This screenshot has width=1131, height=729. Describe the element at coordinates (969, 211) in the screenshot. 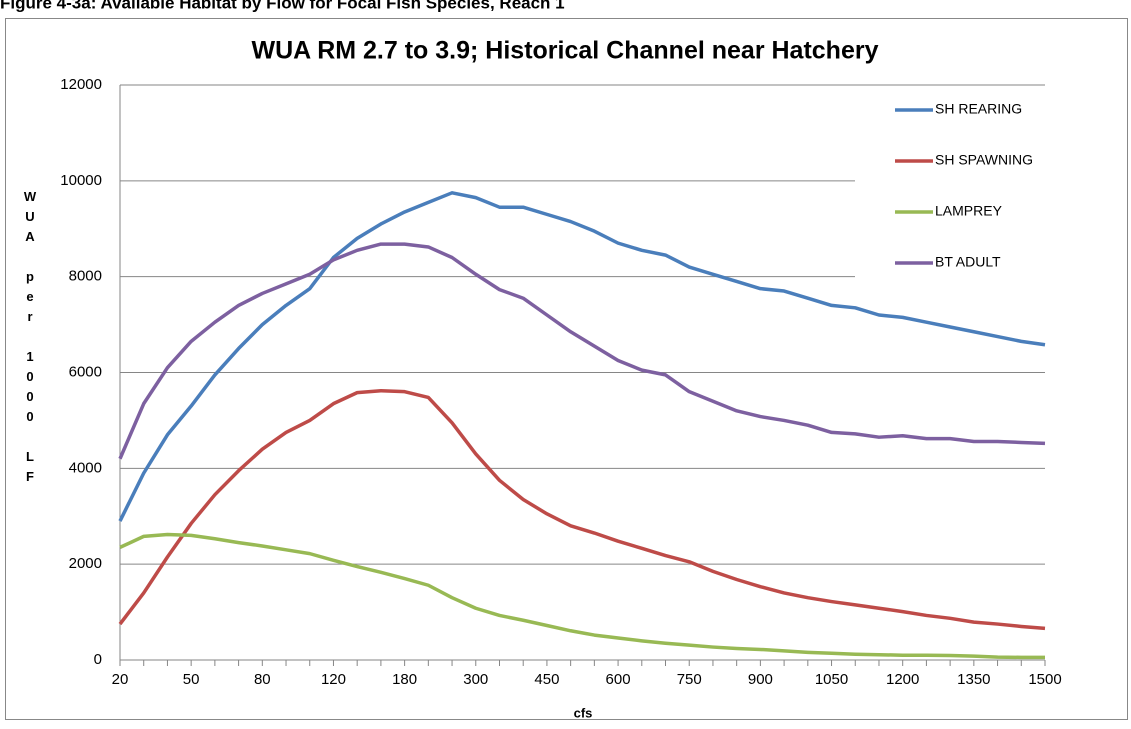

I see `legend-label: LAMPREY` at that location.